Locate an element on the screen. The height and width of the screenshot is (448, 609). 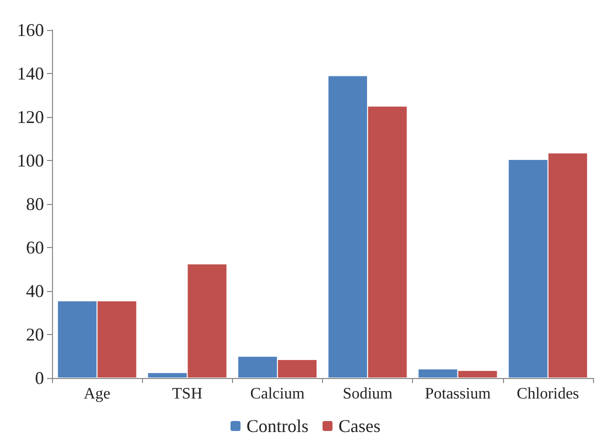
x-tick-label: Chlorides is located at coordinates (548, 394).